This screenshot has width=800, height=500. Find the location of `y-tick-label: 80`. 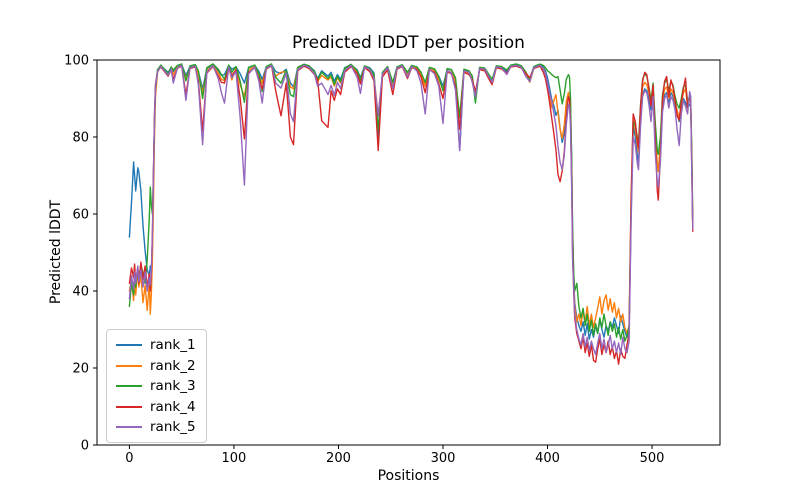

y-tick-label: 80 is located at coordinates (80, 138).